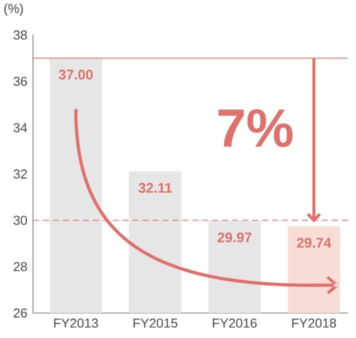  Describe the element at coordinates (20, 35) in the screenshot. I see `y-tick-label: 38` at that location.